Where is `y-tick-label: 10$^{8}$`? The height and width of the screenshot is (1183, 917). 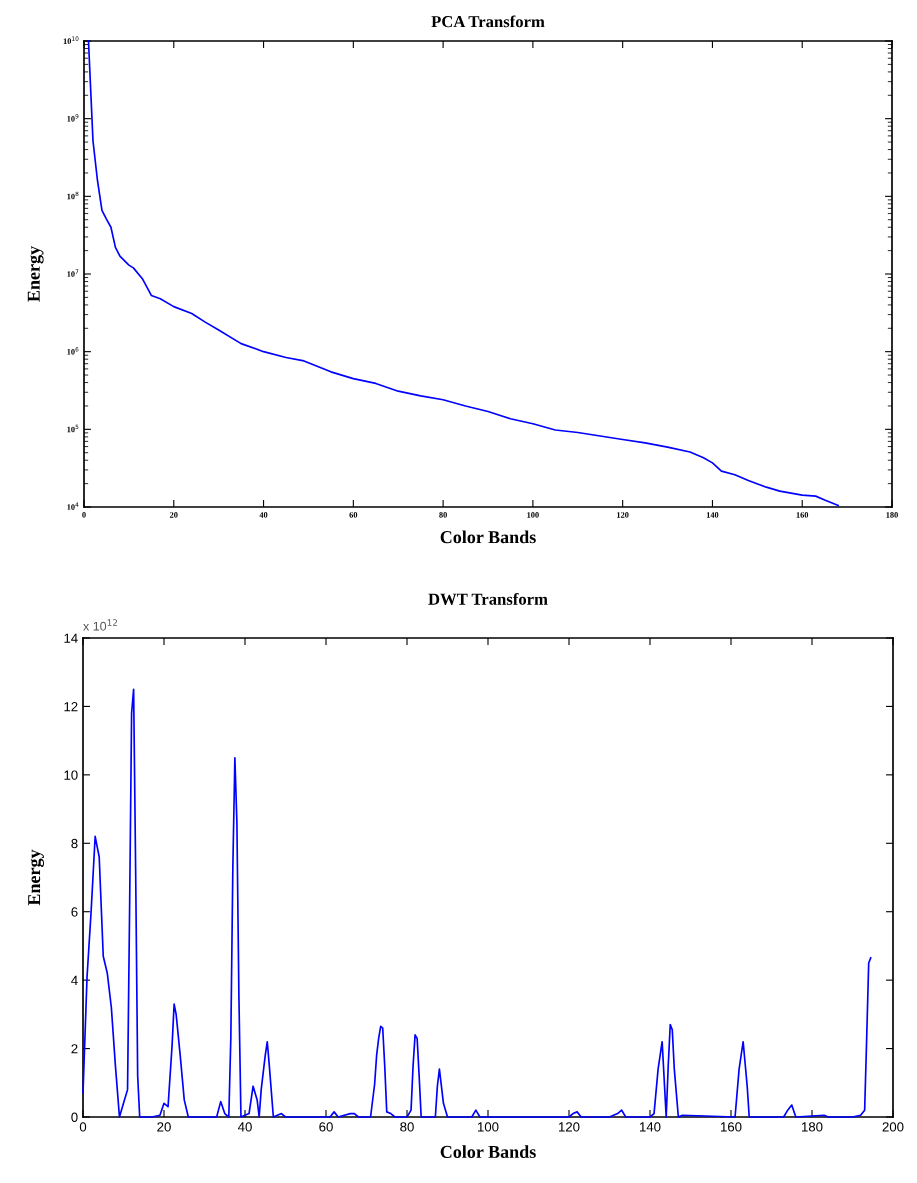 y-tick-label: 10$^{8}$ is located at coordinates (73, 195).